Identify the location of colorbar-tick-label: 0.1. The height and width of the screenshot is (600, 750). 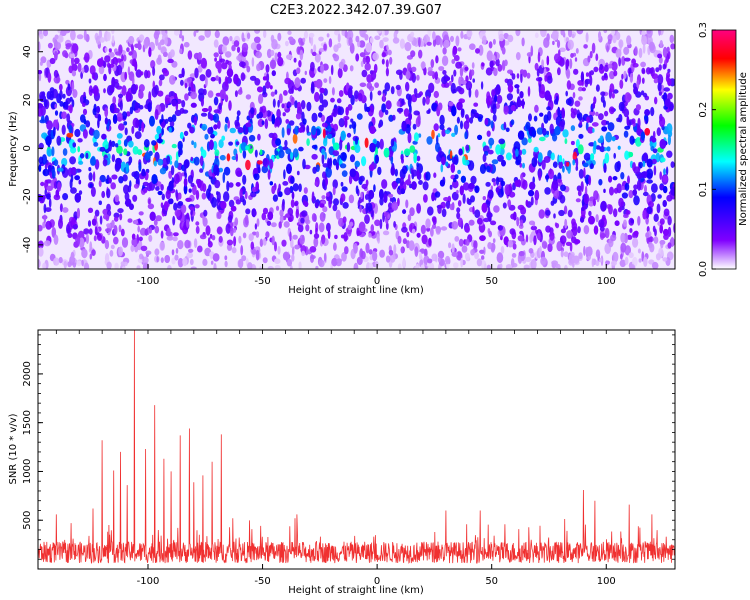
(703, 189).